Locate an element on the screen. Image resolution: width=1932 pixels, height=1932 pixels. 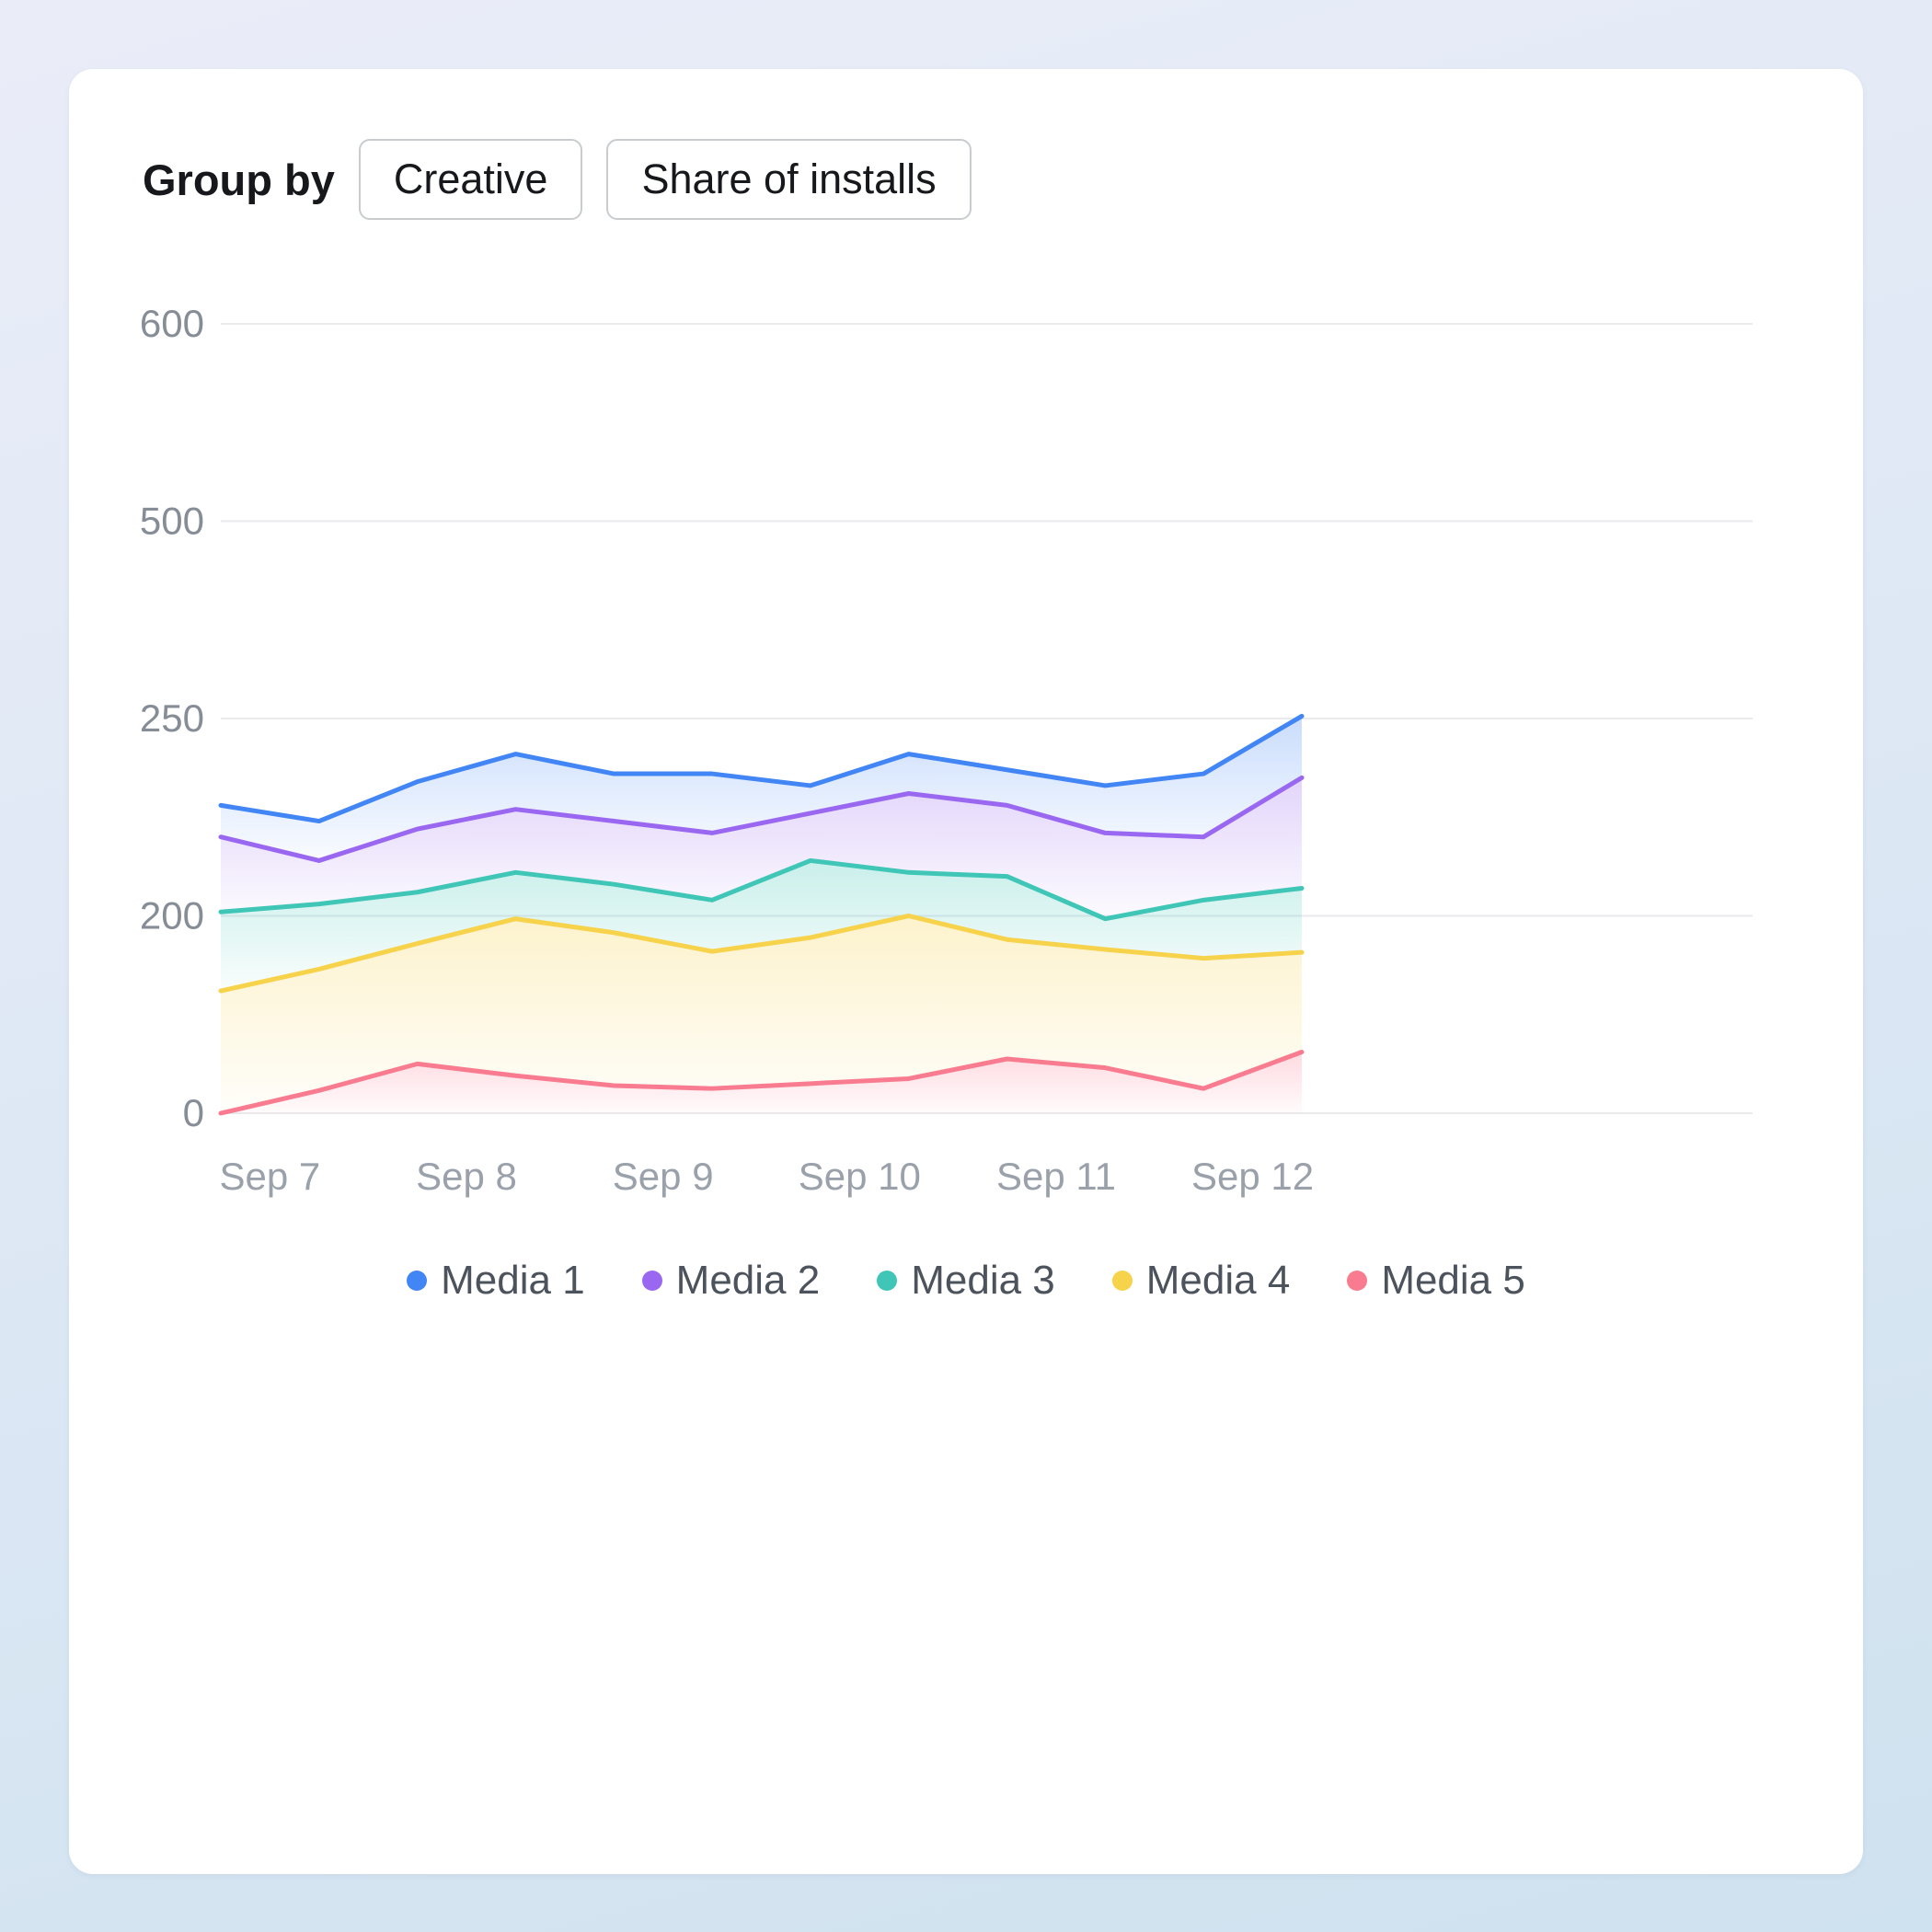
legend-item-media-3: Media 3 is located at coordinates (966, 1281).